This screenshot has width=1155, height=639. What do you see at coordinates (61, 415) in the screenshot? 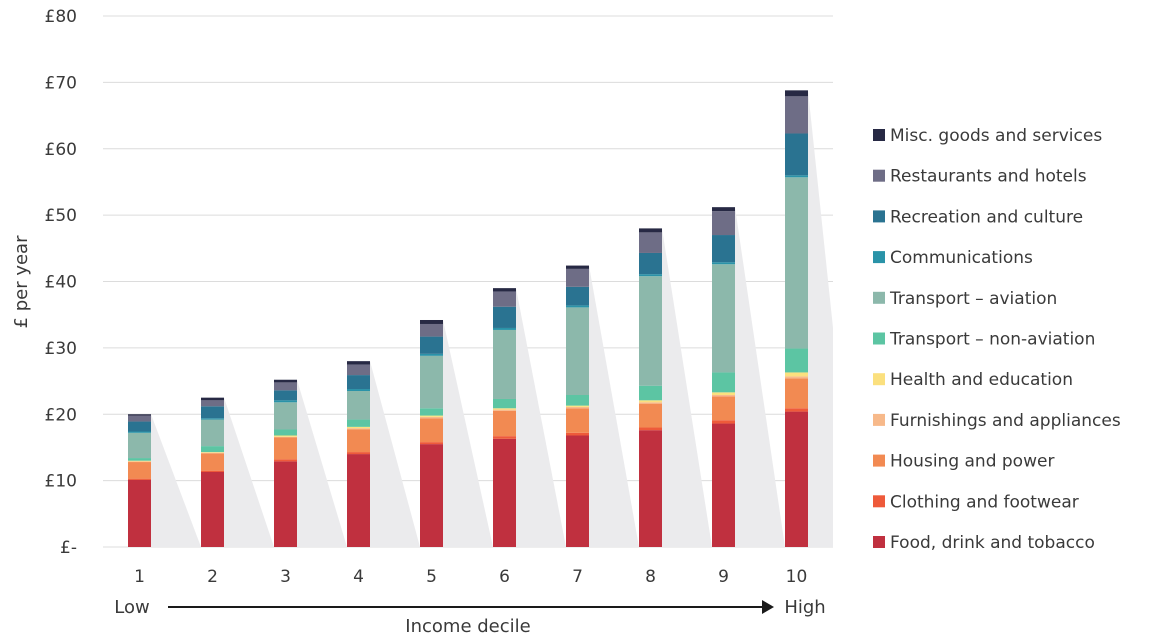
I see `y-tick-label: £20` at bounding box center [61, 415].